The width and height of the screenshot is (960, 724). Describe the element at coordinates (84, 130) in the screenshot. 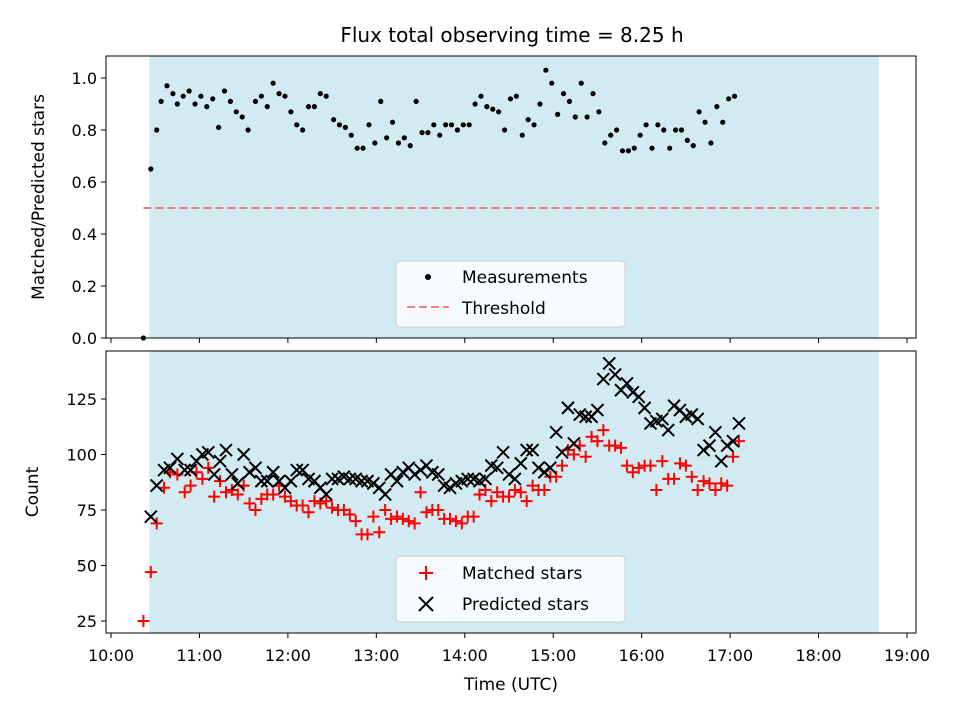

I see `top-y-tick-label: 0.8` at that location.